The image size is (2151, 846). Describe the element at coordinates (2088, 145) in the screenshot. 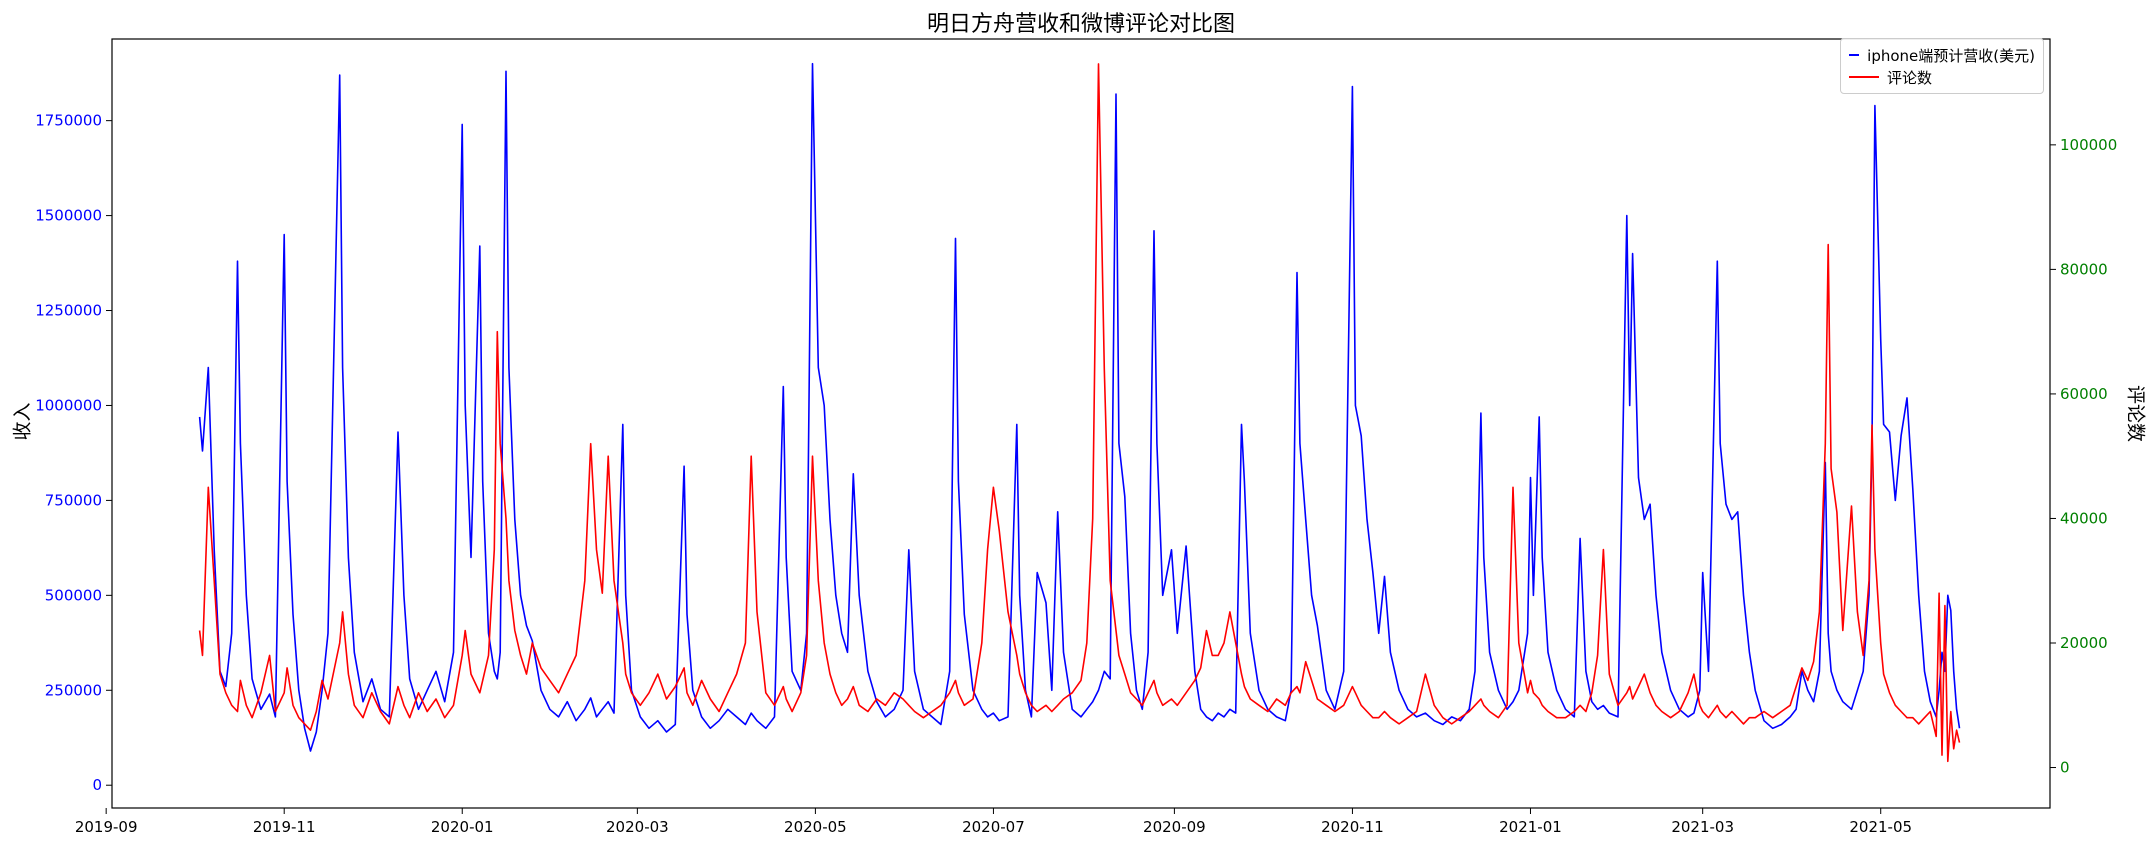

I see `right-tick-label: 100000` at that location.